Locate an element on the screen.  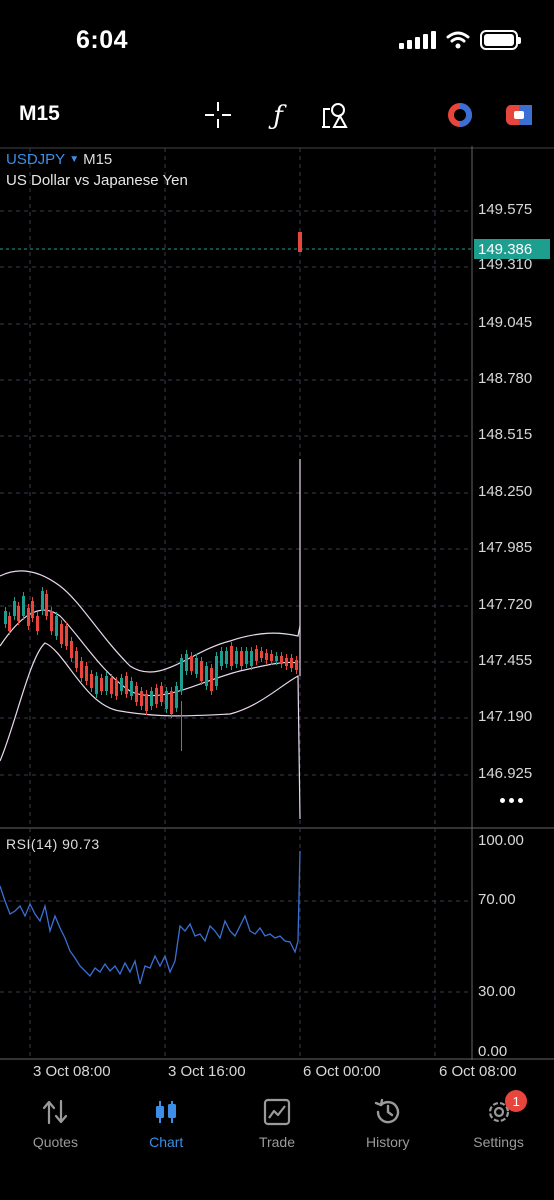
settings-icon is located at coordinates (499, 1112).